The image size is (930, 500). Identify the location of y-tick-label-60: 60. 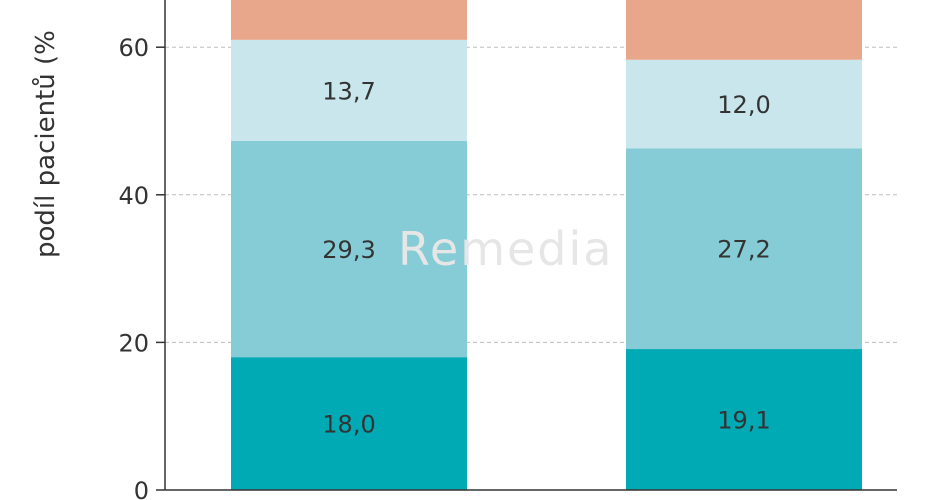
(133, 48).